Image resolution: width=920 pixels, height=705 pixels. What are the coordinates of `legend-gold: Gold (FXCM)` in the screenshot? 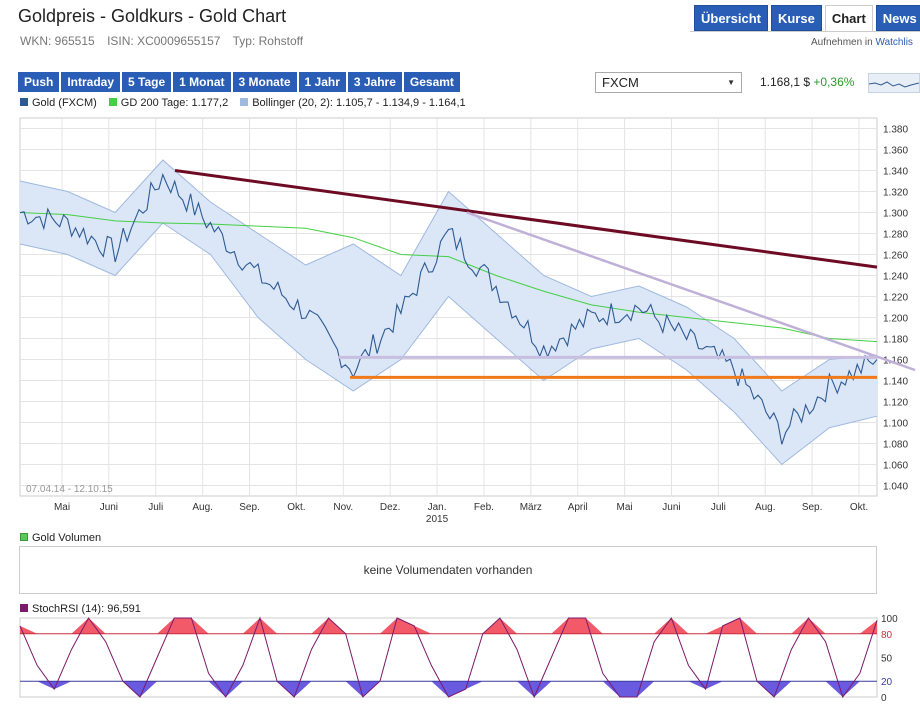 It's located at (58, 103).